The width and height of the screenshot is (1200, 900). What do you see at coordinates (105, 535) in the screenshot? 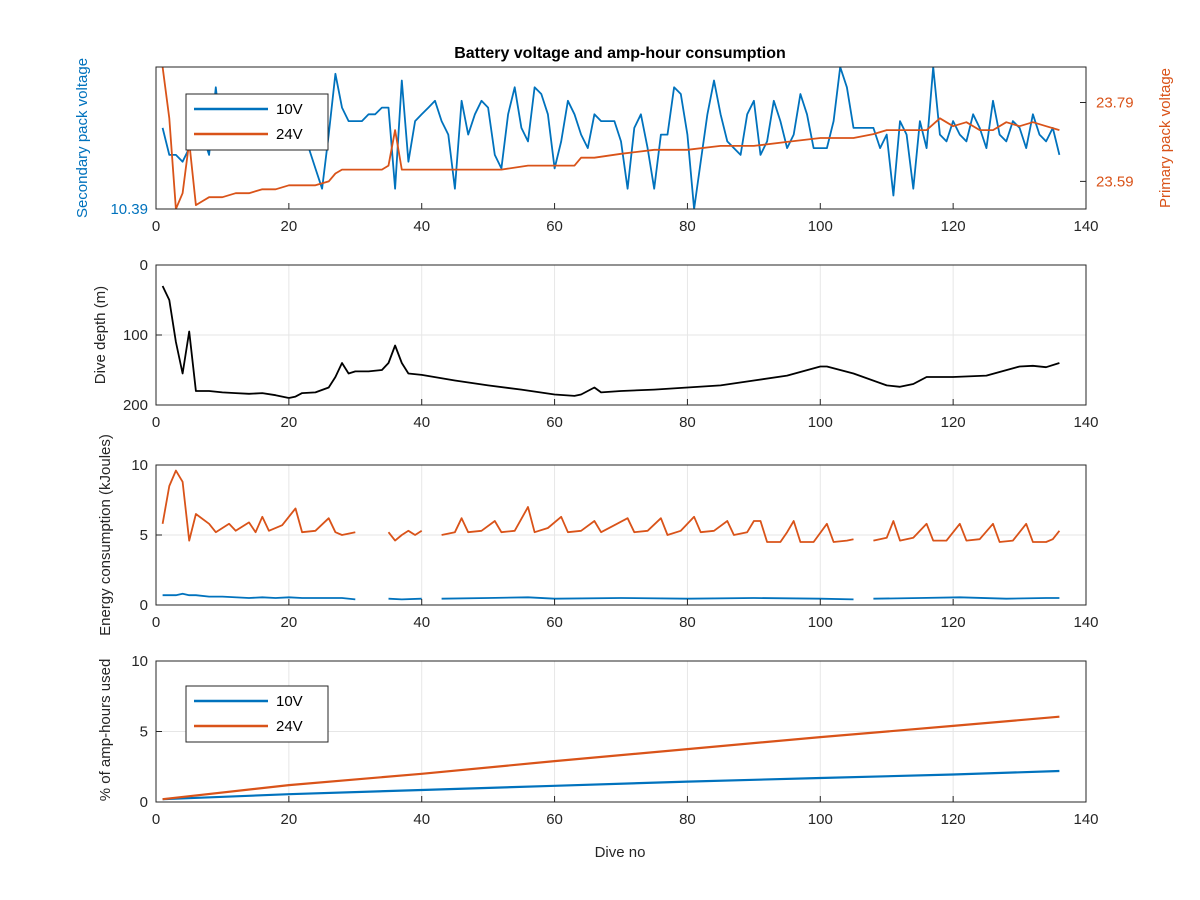
I see `energy-axis-label: Energy consumption (kJoules)` at bounding box center [105, 535].